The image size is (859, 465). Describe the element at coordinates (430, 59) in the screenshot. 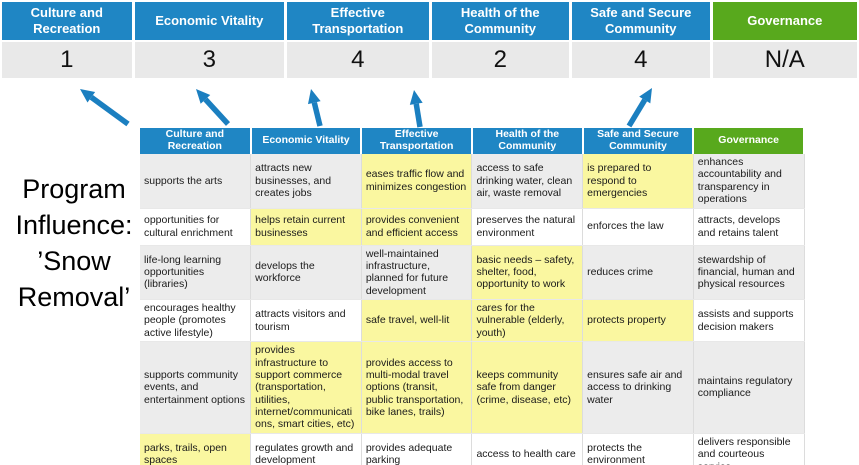

I see `scoreboard-score-row: 1 3 4 2 4 N/A` at that location.